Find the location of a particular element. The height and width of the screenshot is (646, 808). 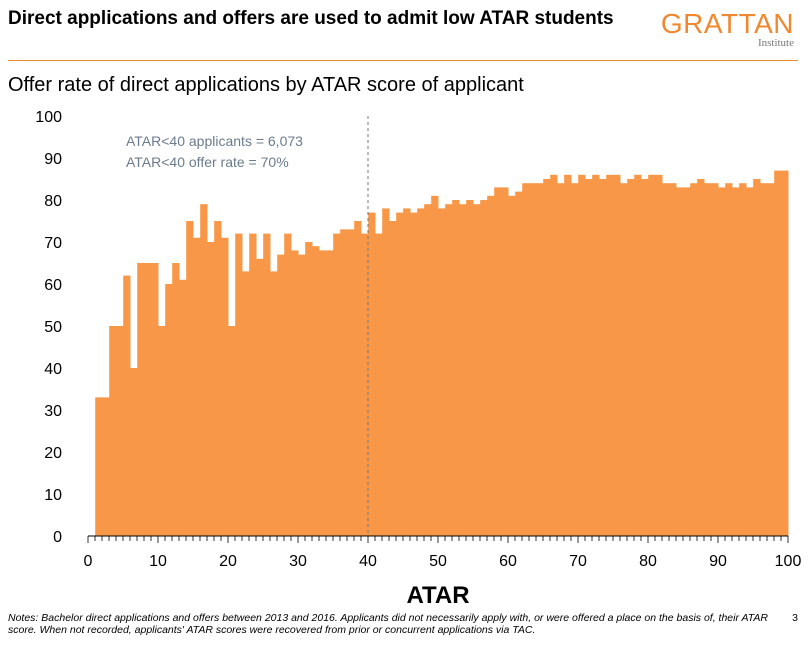

y-tick-label: 90 is located at coordinates (53, 159).